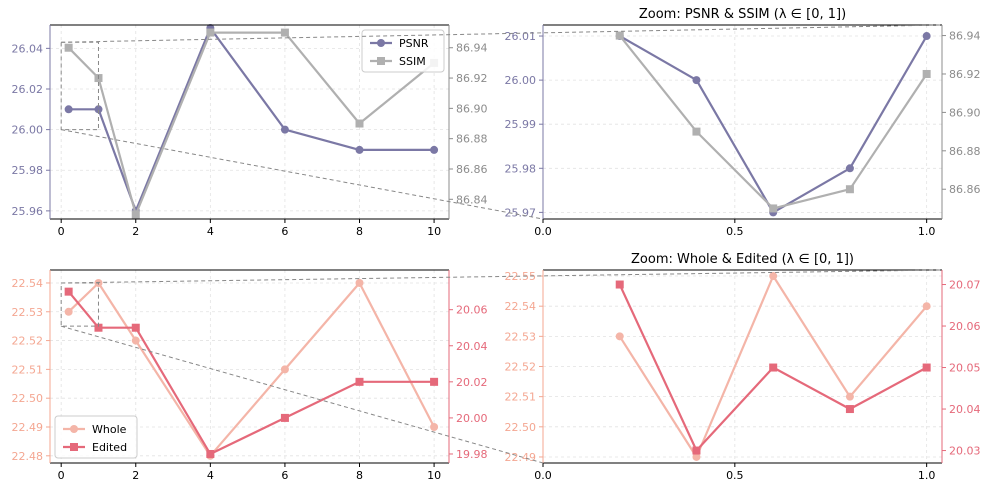 This screenshot has height=492, width=996. What do you see at coordinates (284, 475) in the screenshot?
I see `x-tick-label: 6` at bounding box center [284, 475].